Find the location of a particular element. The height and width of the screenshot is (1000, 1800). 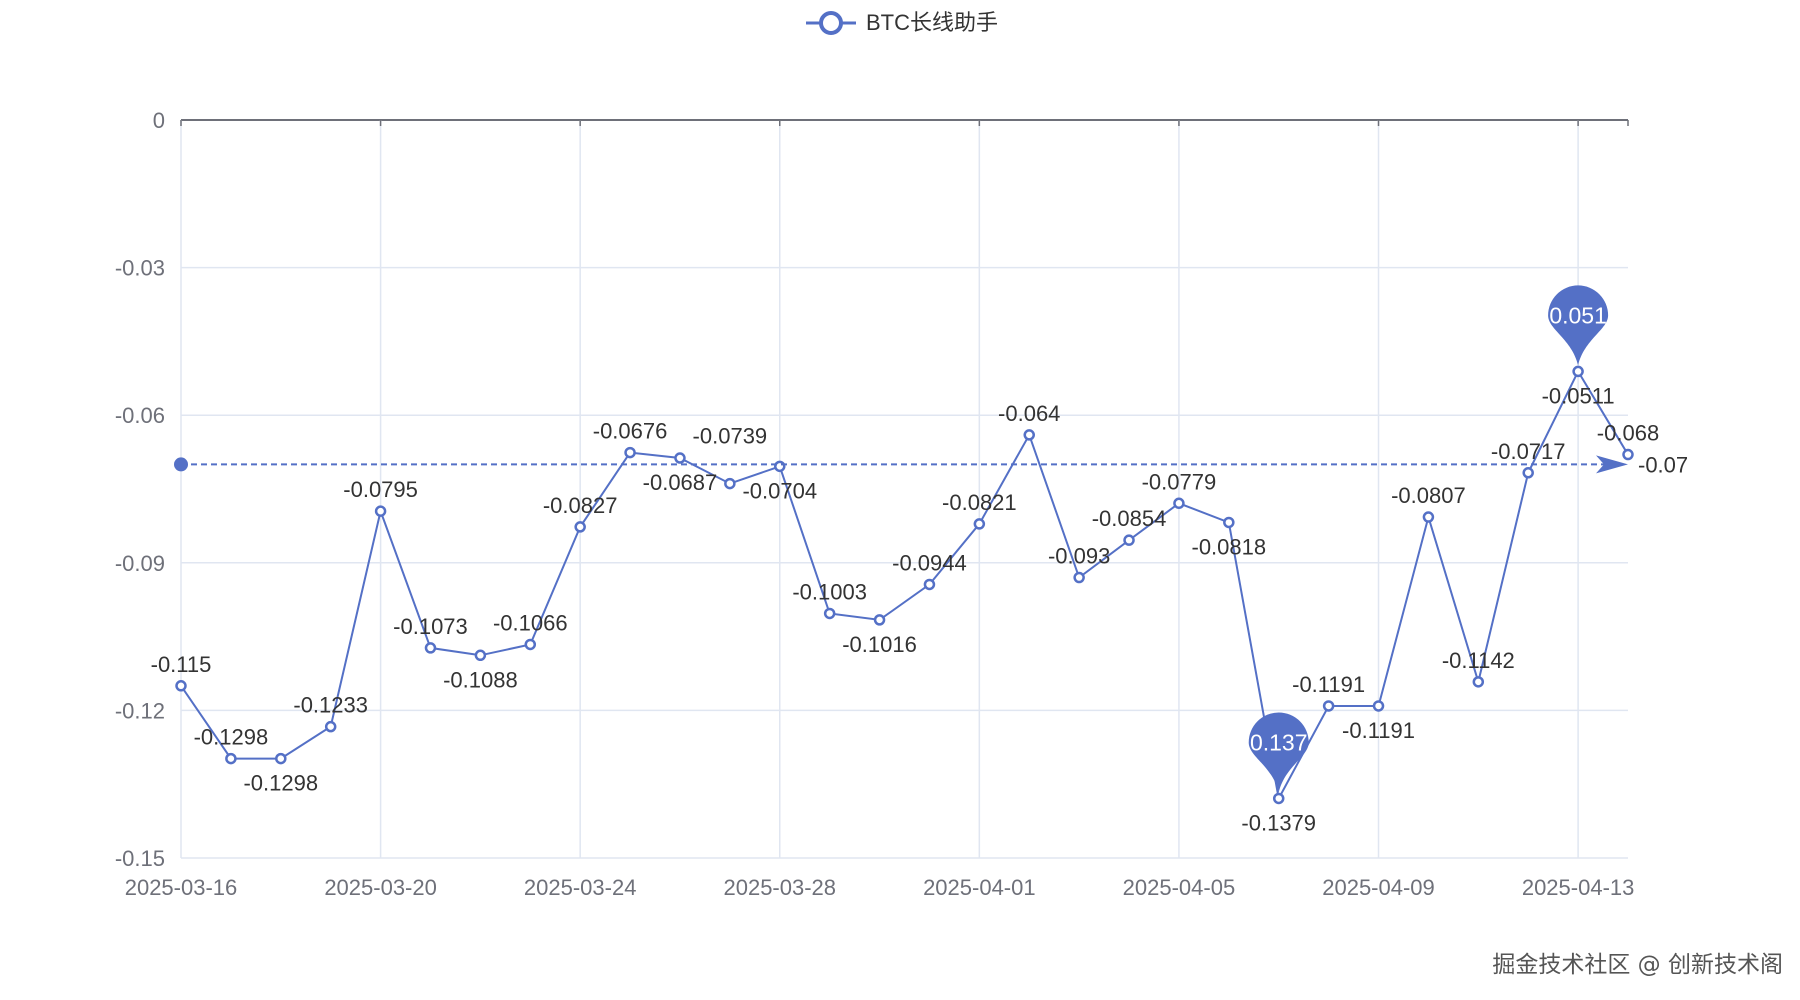

pin-label-max: 0.051 is located at coordinates (1578, 315).